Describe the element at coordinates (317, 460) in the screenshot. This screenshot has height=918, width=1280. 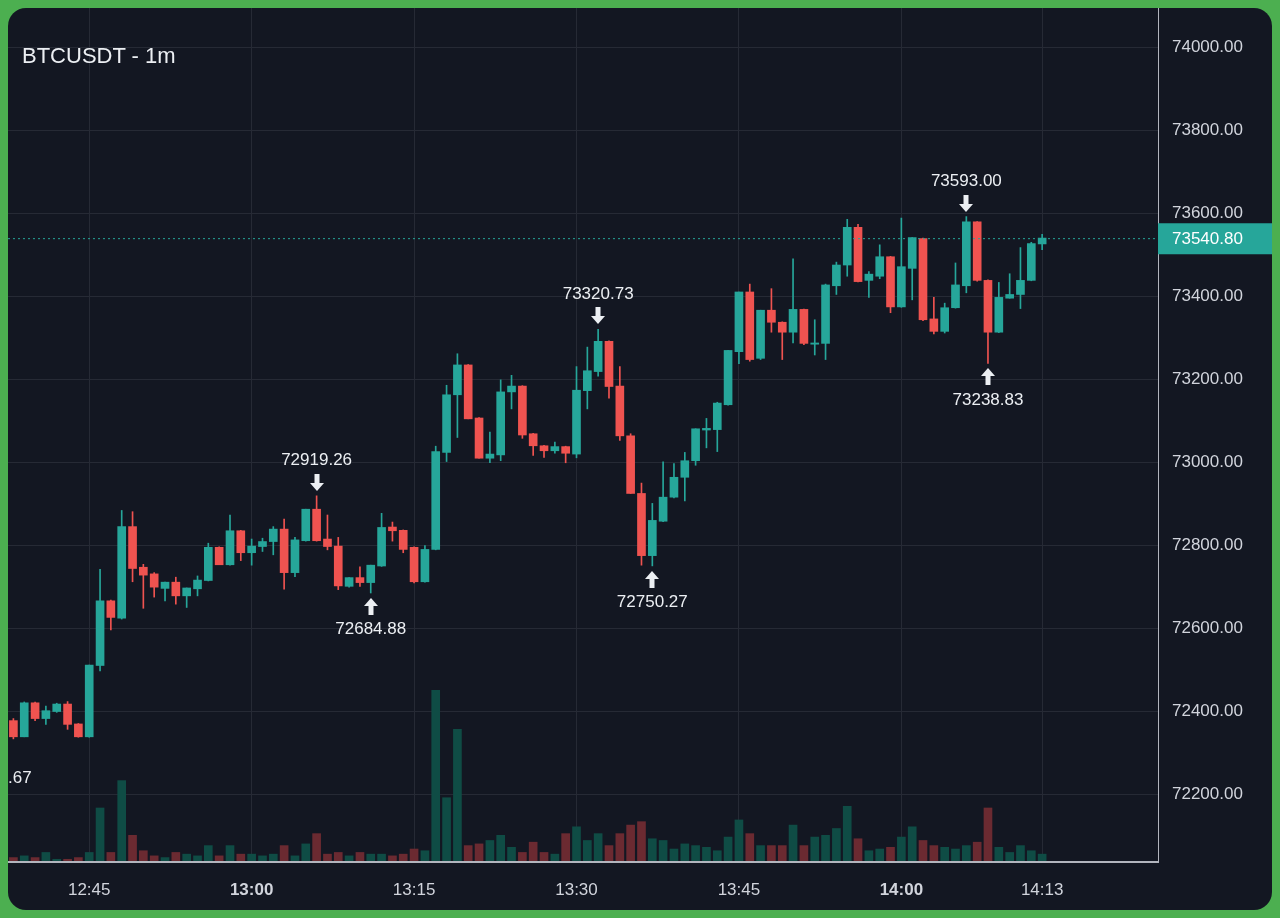
I see `annotation: 72919.26` at that location.